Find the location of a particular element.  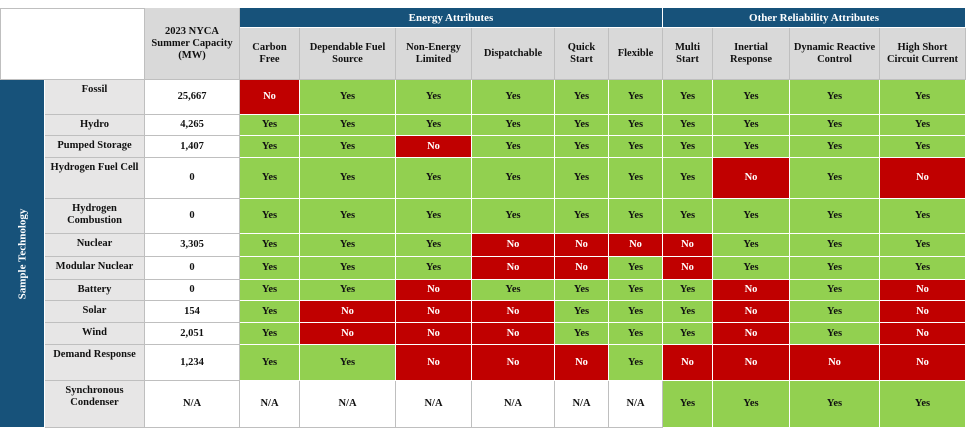

technology-label: Pumped Storage is located at coordinates (95, 147).